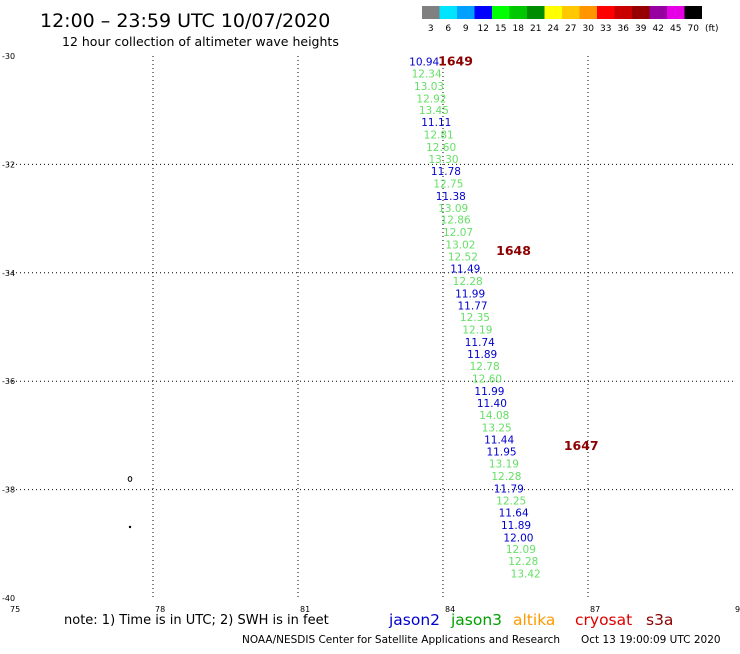  Describe the element at coordinates (519, 29) in the screenshot. I see `scale-label: 18` at that location.